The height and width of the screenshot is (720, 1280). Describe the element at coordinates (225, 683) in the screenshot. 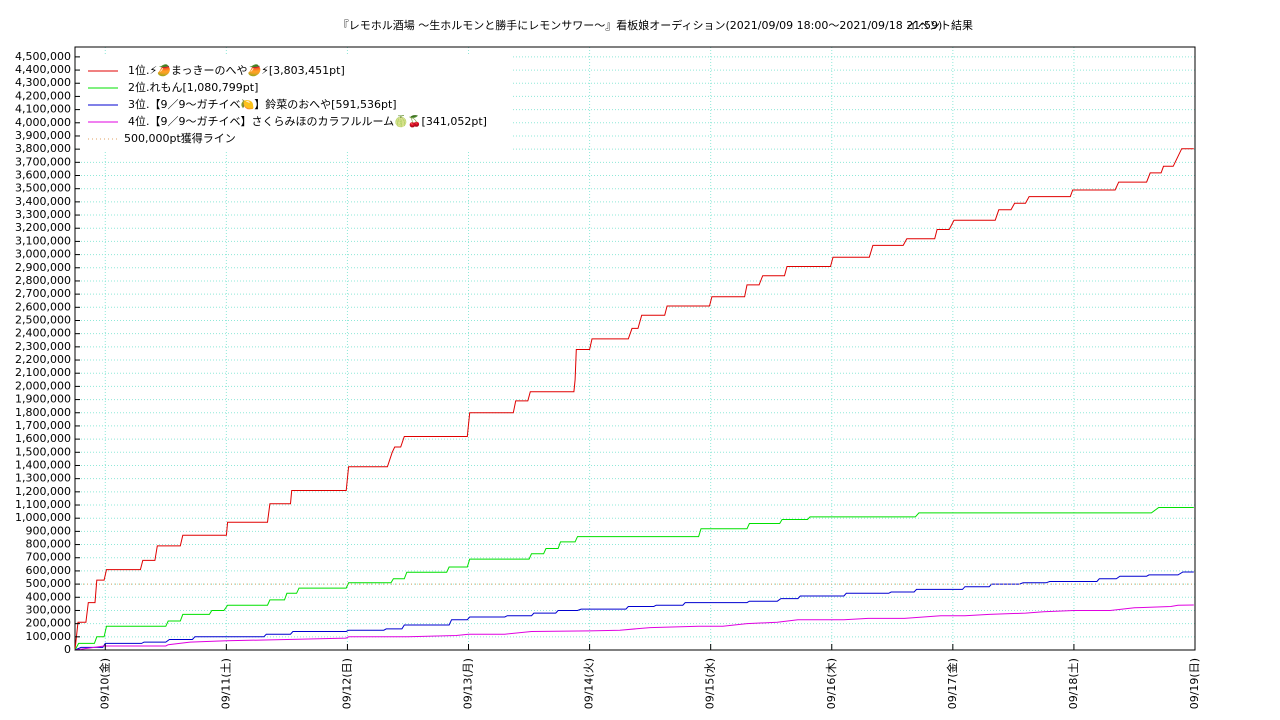

I see `x-tick-label: 09/11(土)` at that location.